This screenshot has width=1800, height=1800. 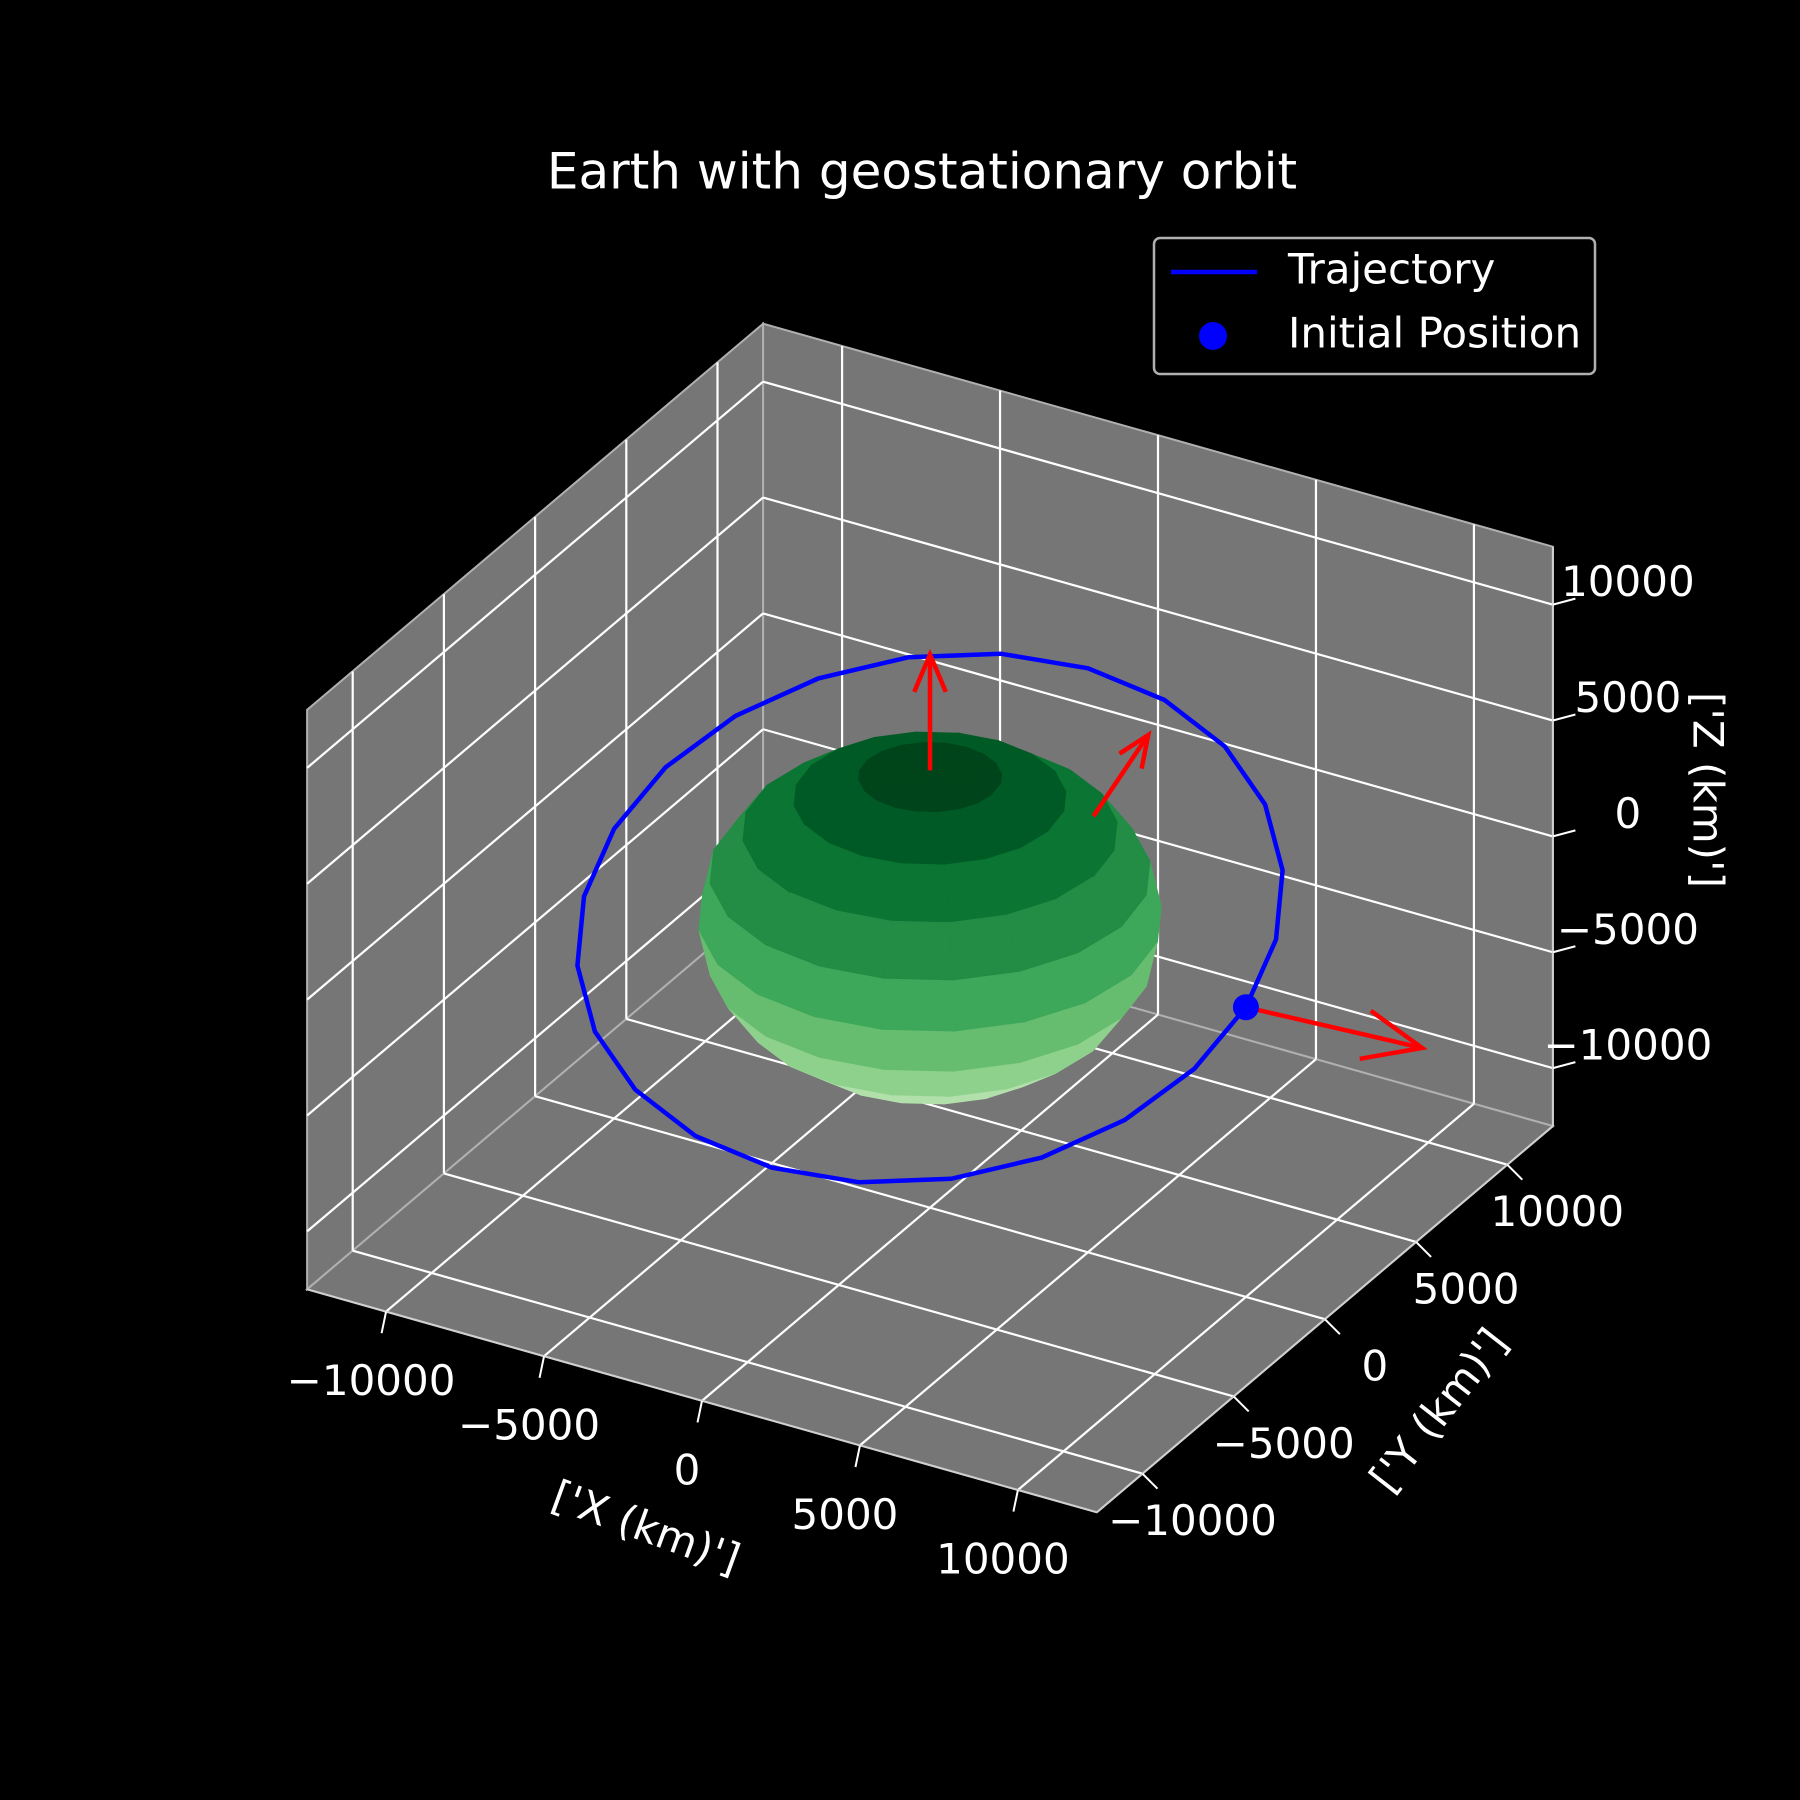 What do you see at coordinates (1213, 336) in the screenshot?
I see `legend-swatch` at bounding box center [1213, 336].